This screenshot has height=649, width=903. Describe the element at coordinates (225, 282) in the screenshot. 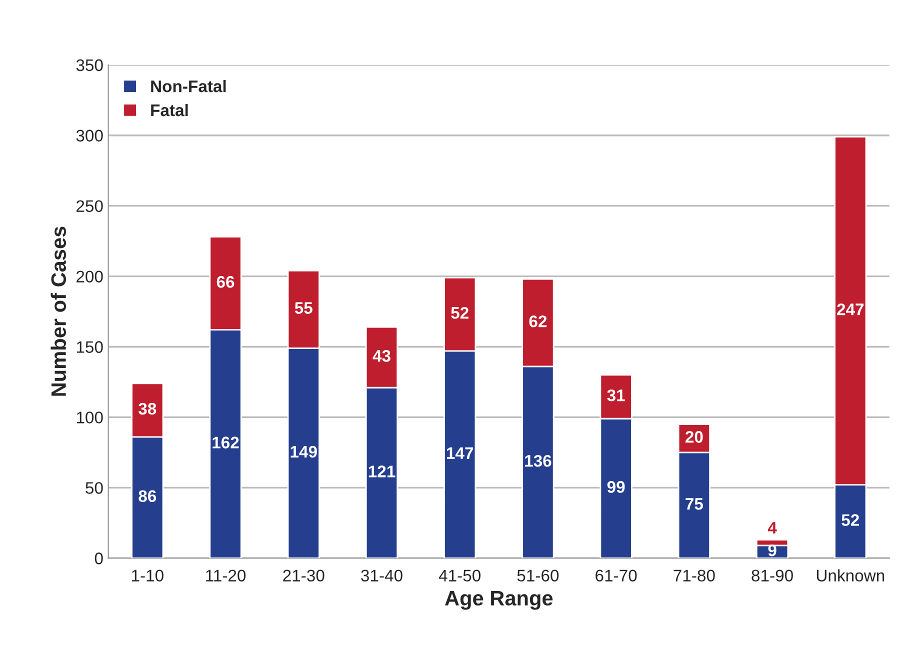

I see `data-label: 66` at that location.